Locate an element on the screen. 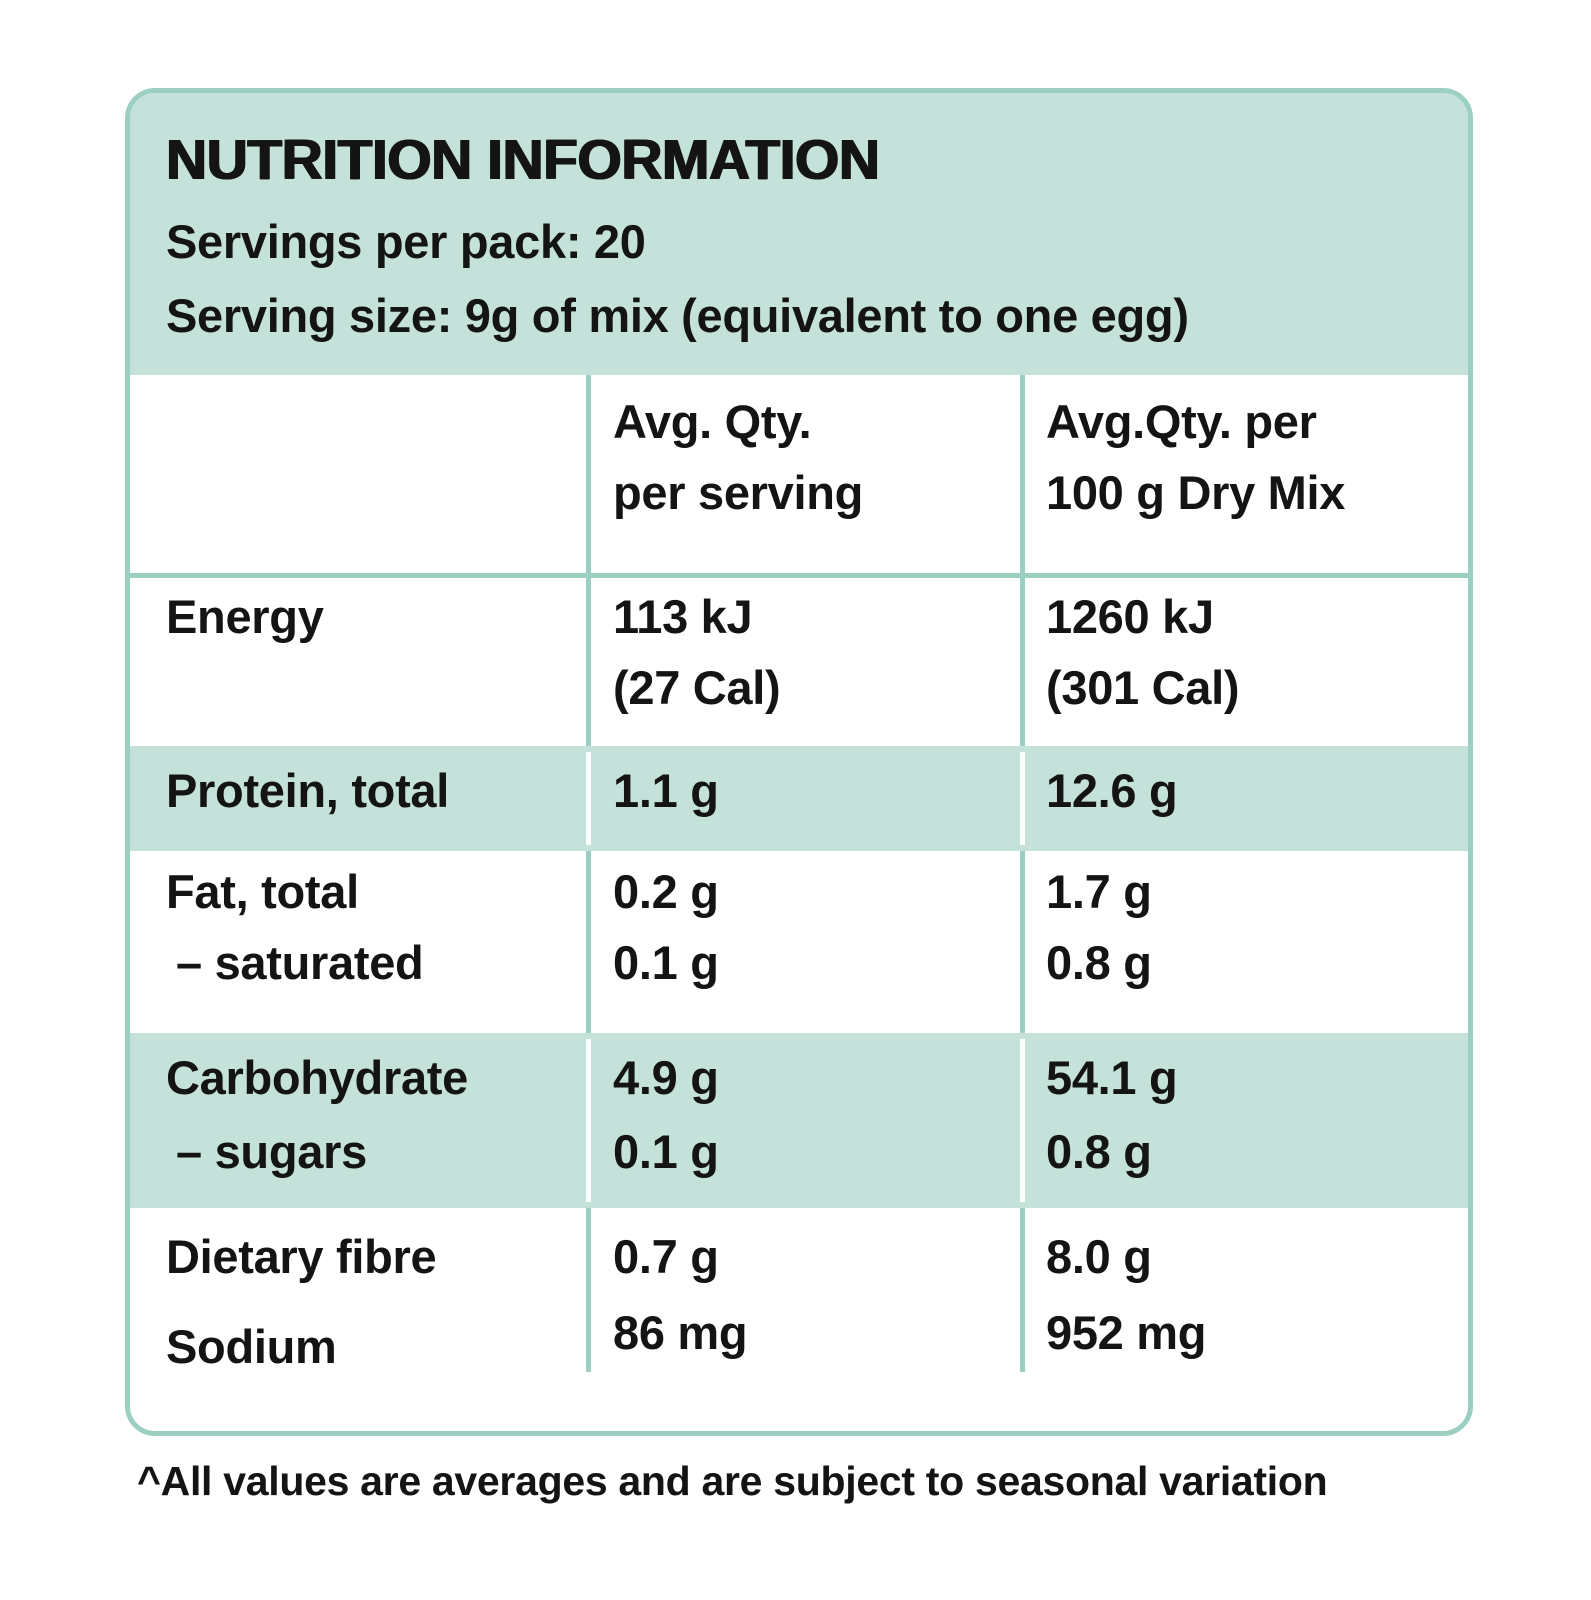  nutrient-label: Dietary fibre Sodium is located at coordinates (301, 1301).